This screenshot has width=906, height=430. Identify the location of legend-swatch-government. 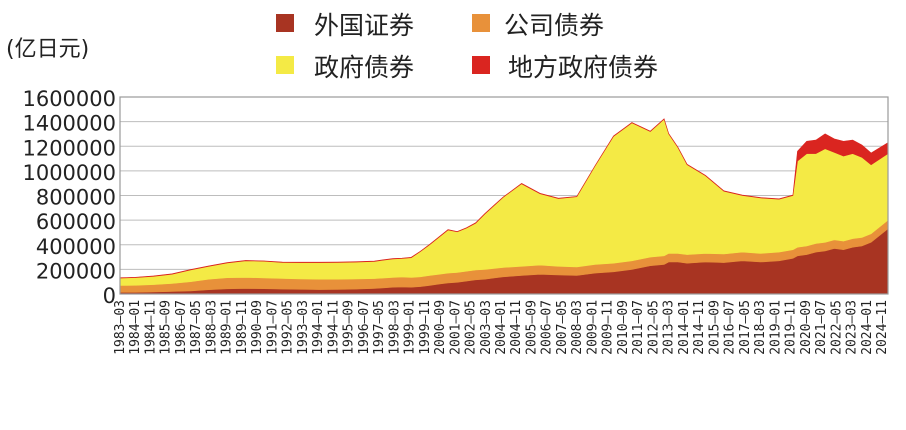
(285, 65).